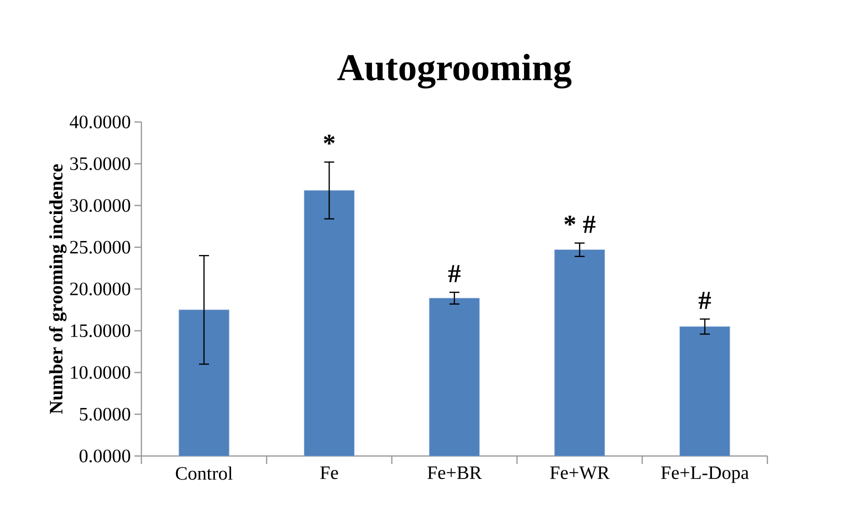 This screenshot has width=846, height=513. I want to click on y-tick-label: 20.0000, so click(100, 289).